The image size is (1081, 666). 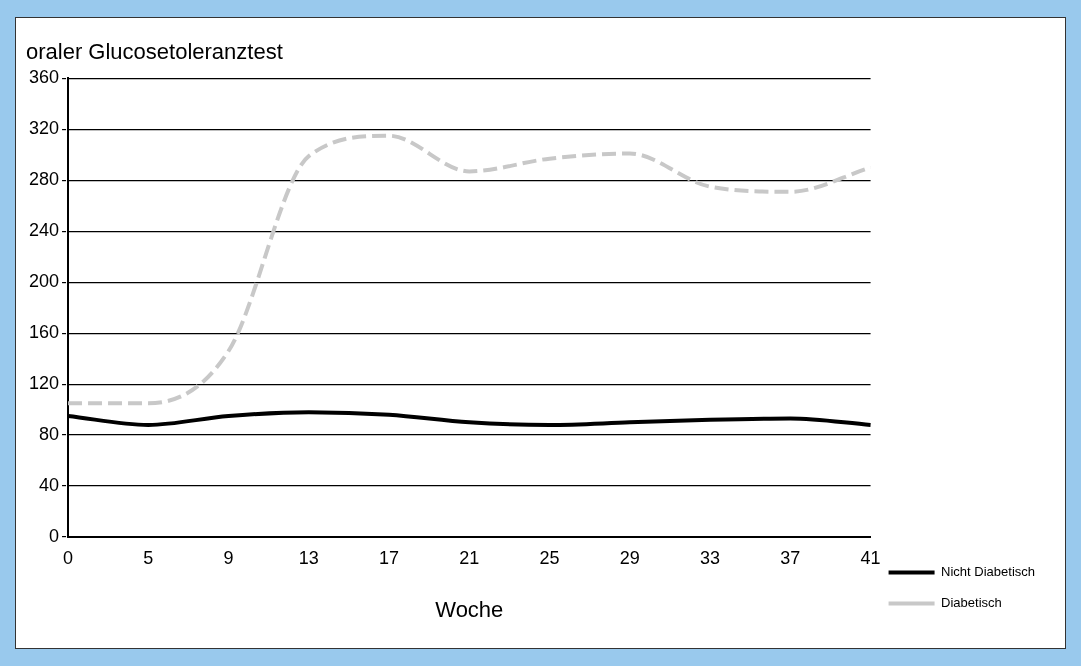 What do you see at coordinates (389, 557) in the screenshot?
I see `x-tick-label: 17` at bounding box center [389, 557].